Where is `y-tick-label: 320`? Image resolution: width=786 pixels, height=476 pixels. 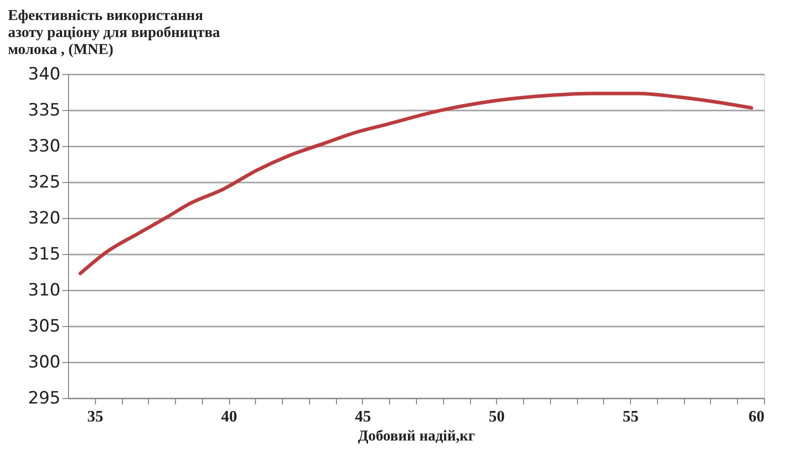
y-tick-label: 320 is located at coordinates (44, 218).